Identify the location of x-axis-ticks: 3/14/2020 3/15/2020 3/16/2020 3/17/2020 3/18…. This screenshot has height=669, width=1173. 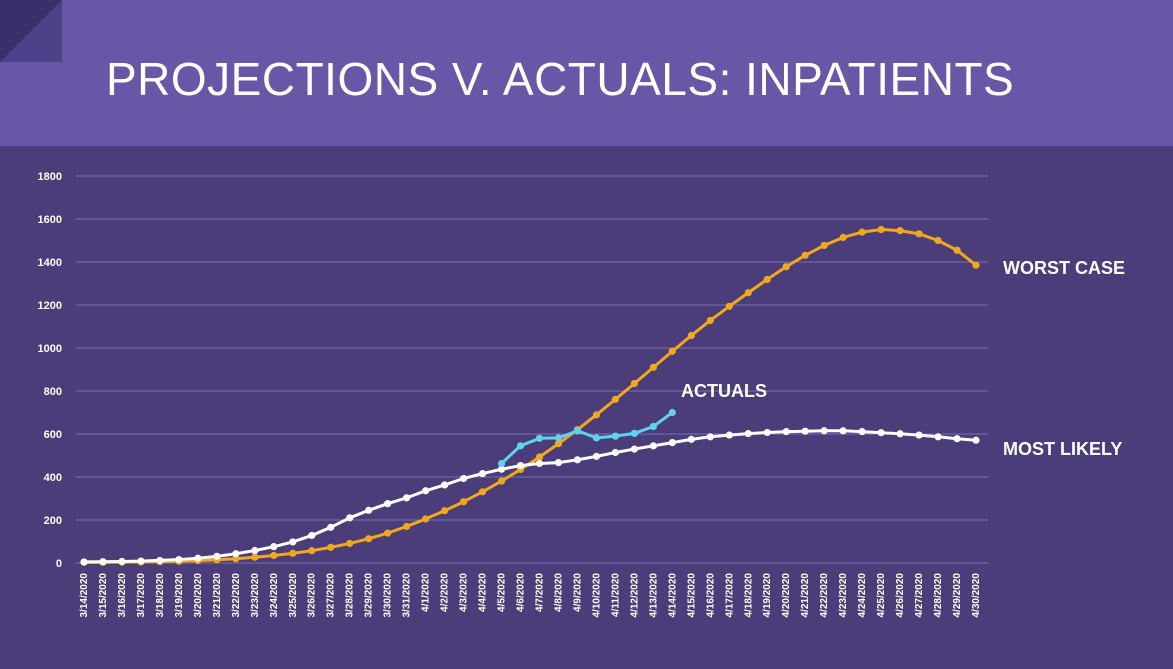
(530, 595).